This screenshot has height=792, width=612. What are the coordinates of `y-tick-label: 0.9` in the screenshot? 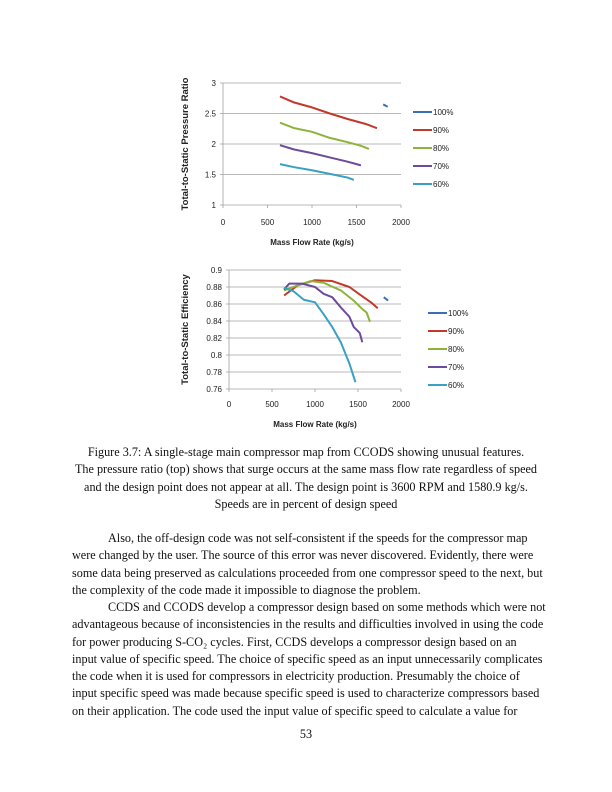 It's located at (217, 270).